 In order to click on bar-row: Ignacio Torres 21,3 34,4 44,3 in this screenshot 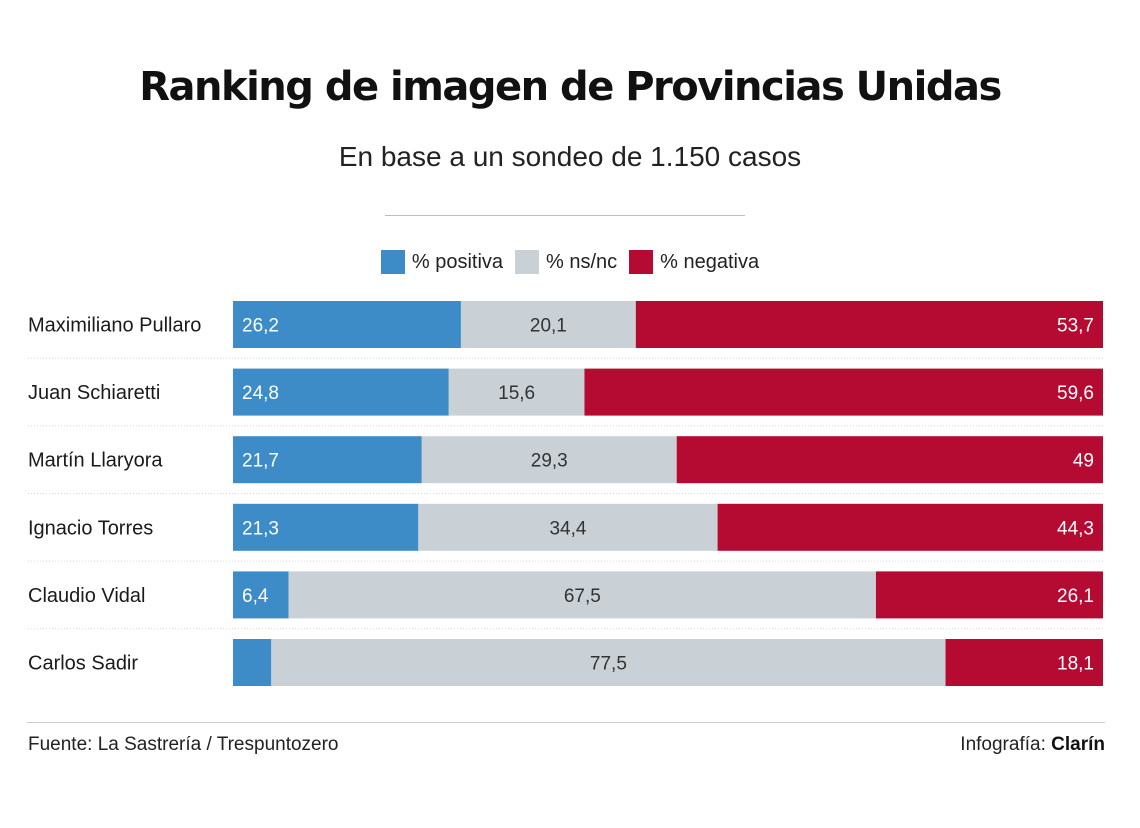, I will do `click(565, 532)`.